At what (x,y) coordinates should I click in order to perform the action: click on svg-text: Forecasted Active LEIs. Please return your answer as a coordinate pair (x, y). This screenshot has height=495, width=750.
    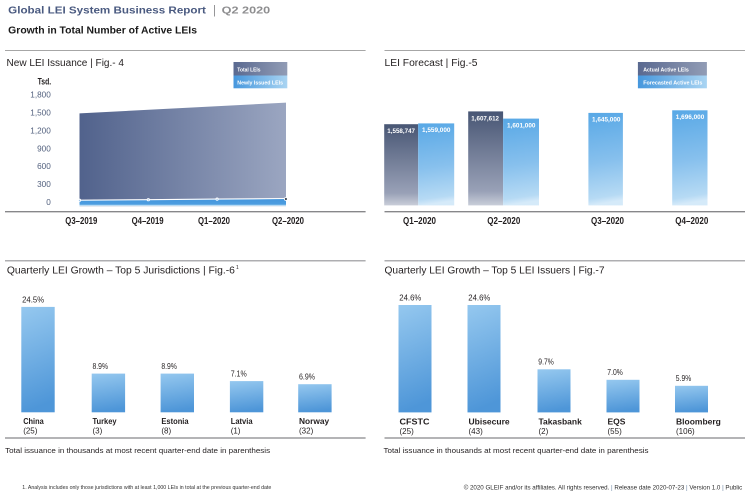
    Looking at the image, I should click on (672, 84).